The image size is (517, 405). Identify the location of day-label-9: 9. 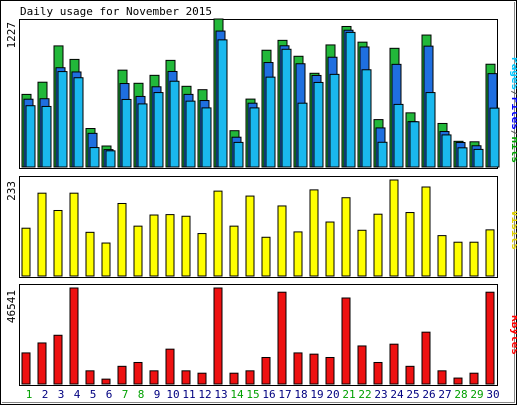
(157, 394).